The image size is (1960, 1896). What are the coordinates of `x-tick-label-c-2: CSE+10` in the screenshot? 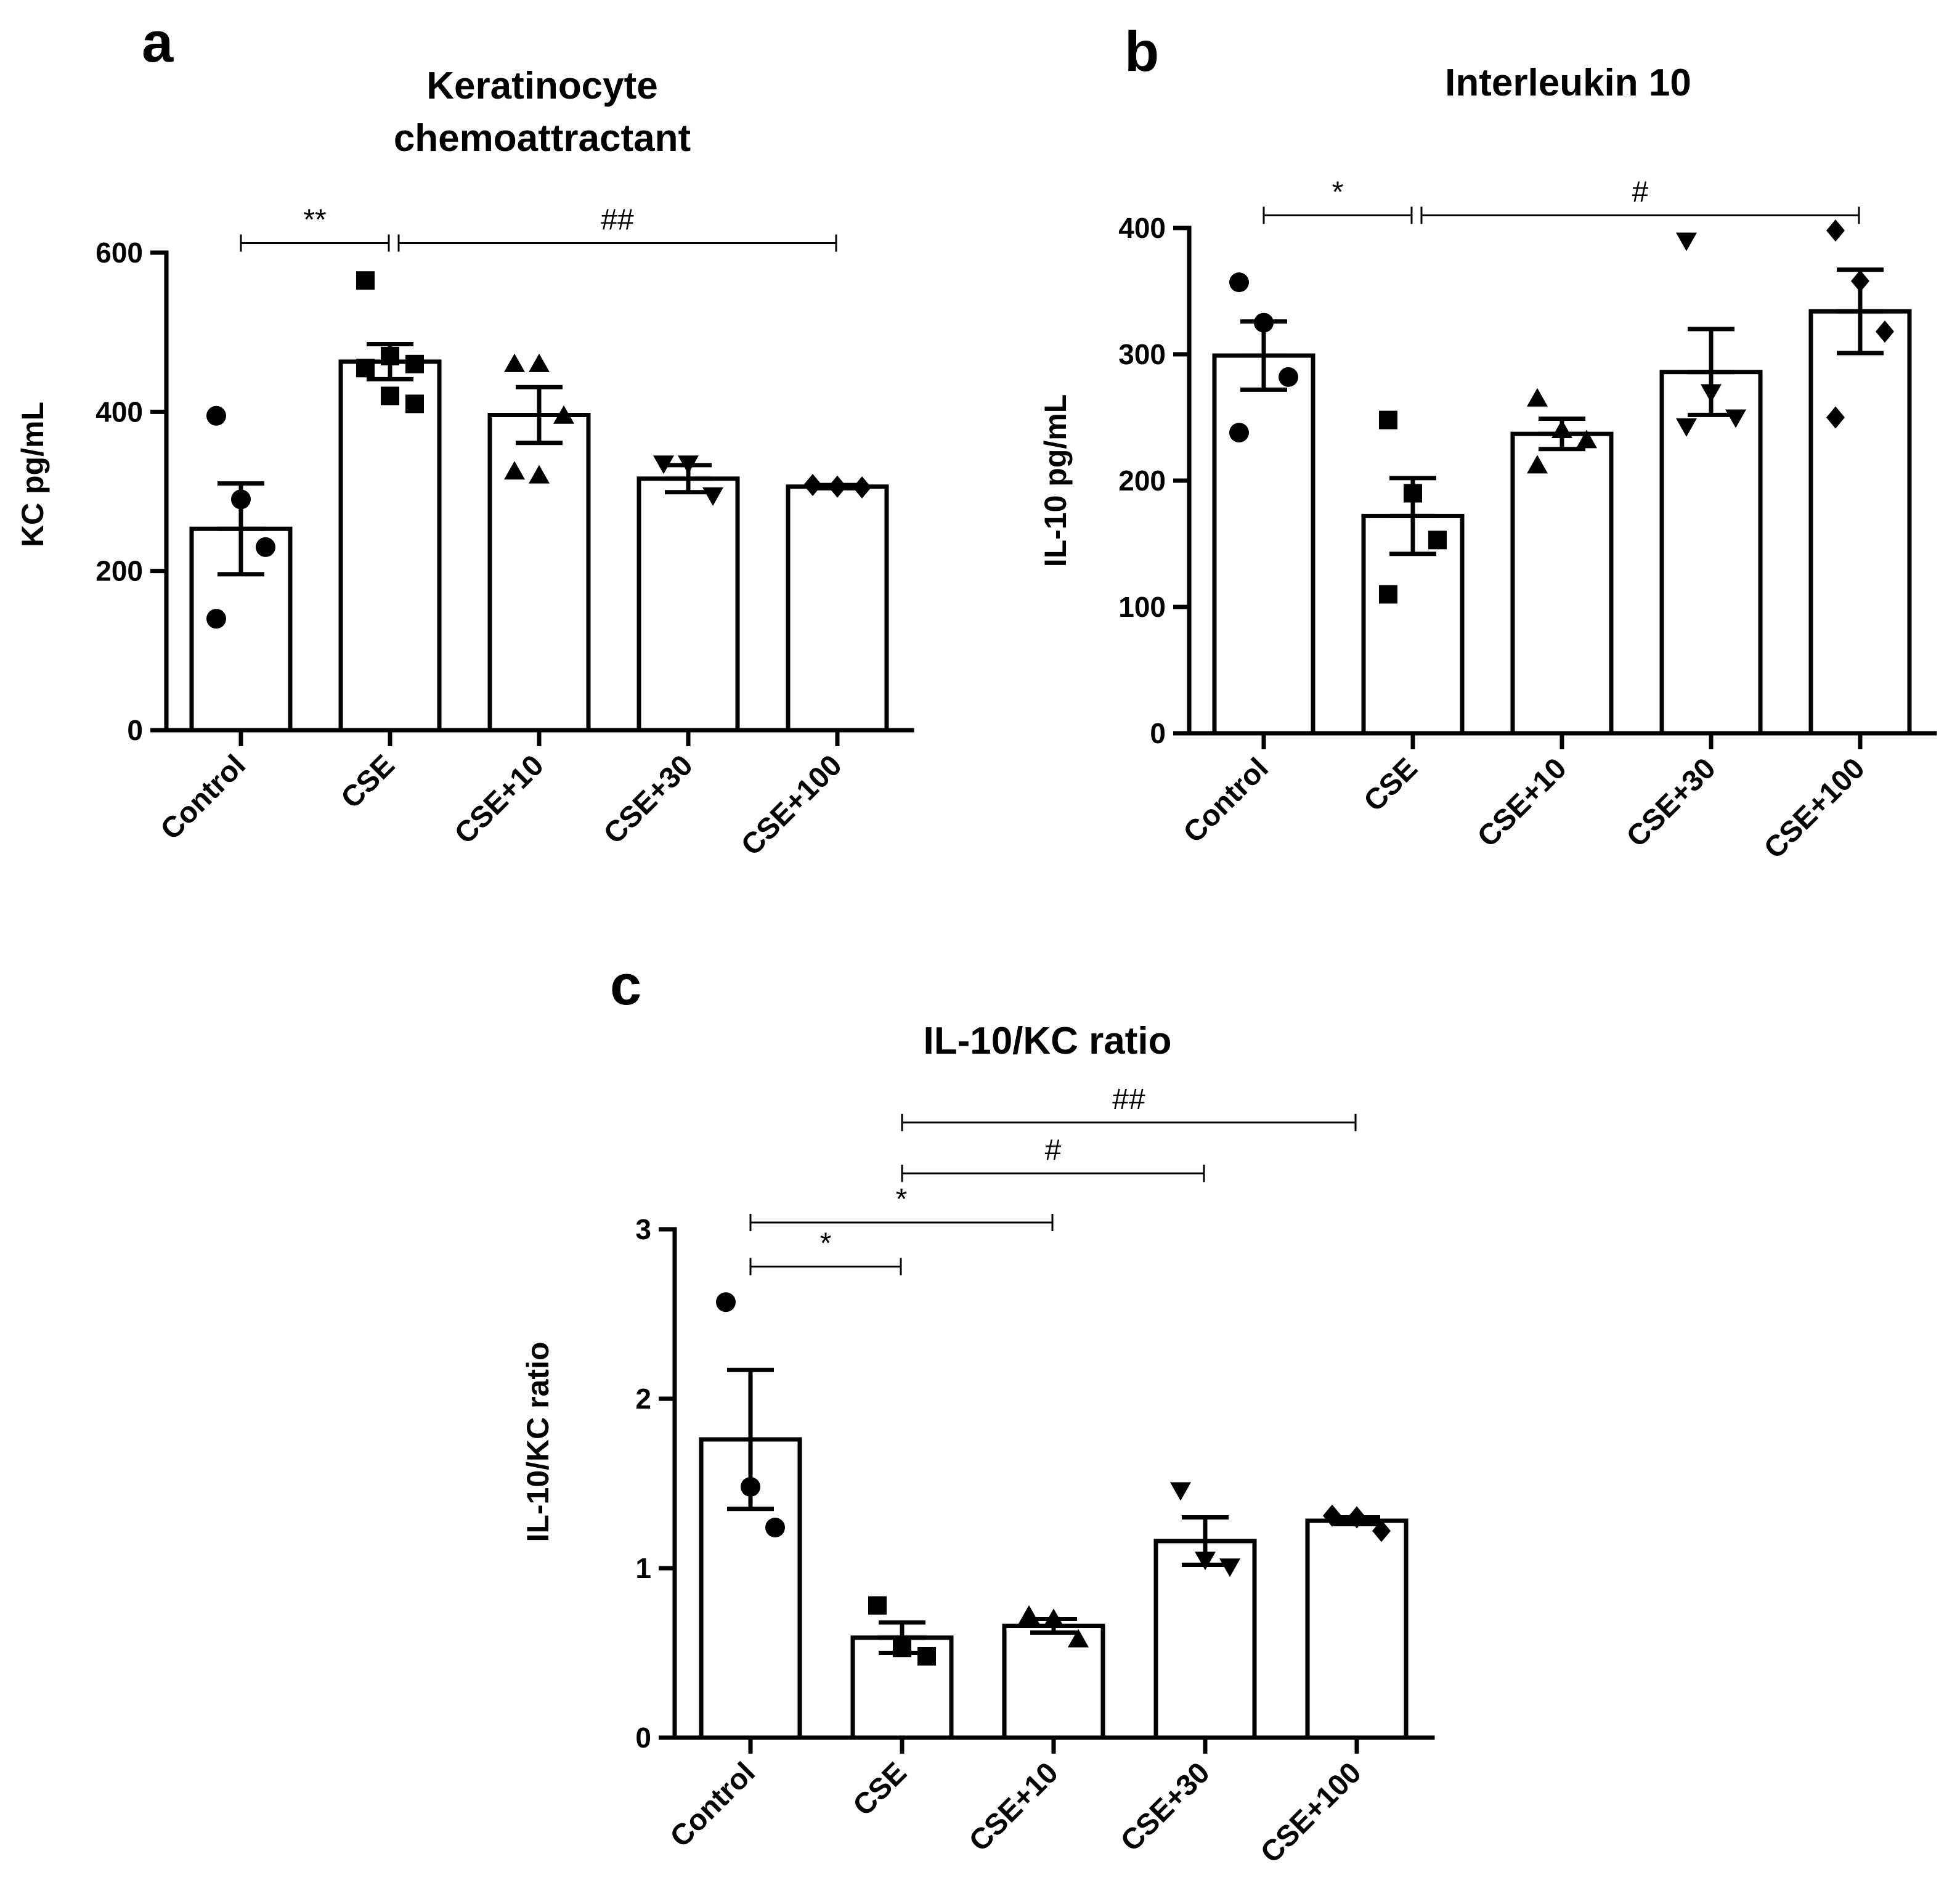 It's located at (1014, 1807).